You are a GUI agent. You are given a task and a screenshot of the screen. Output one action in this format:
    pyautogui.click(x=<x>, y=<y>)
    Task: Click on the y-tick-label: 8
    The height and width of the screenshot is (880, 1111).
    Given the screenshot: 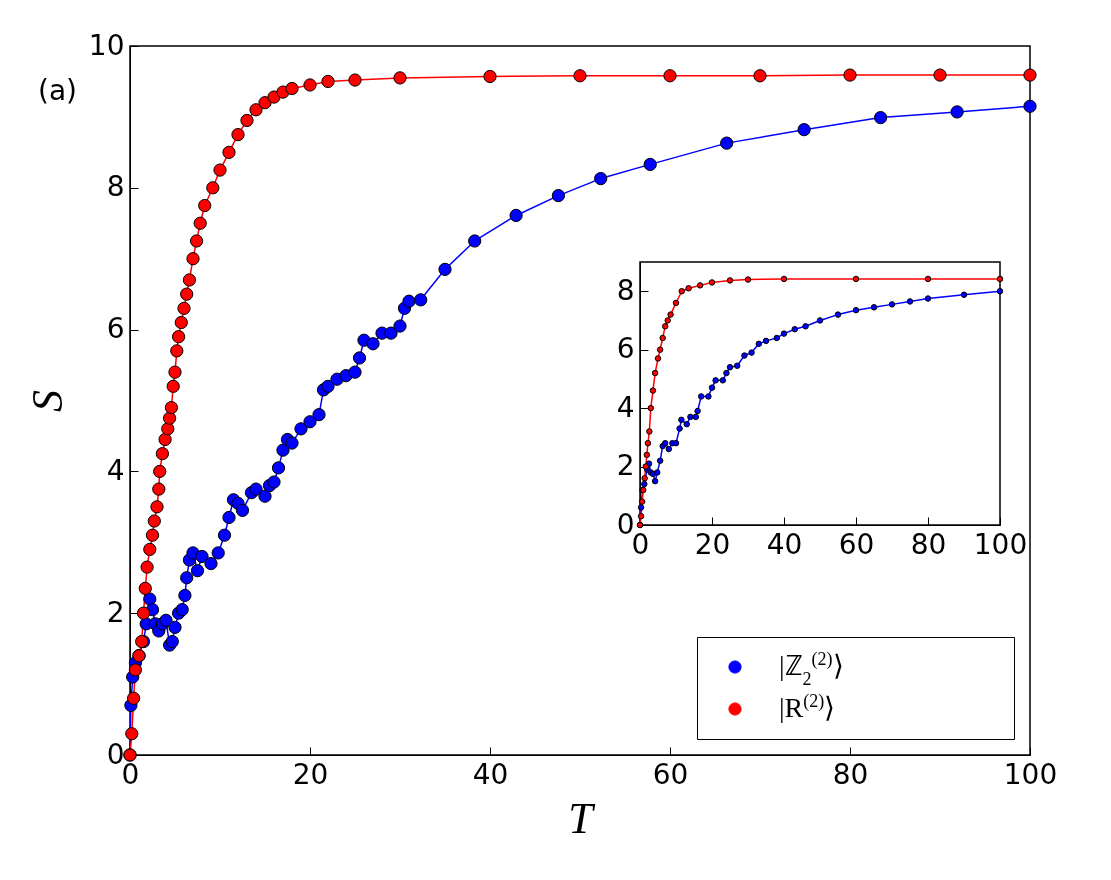 What is the action you would take?
    pyautogui.click(x=115, y=187)
    